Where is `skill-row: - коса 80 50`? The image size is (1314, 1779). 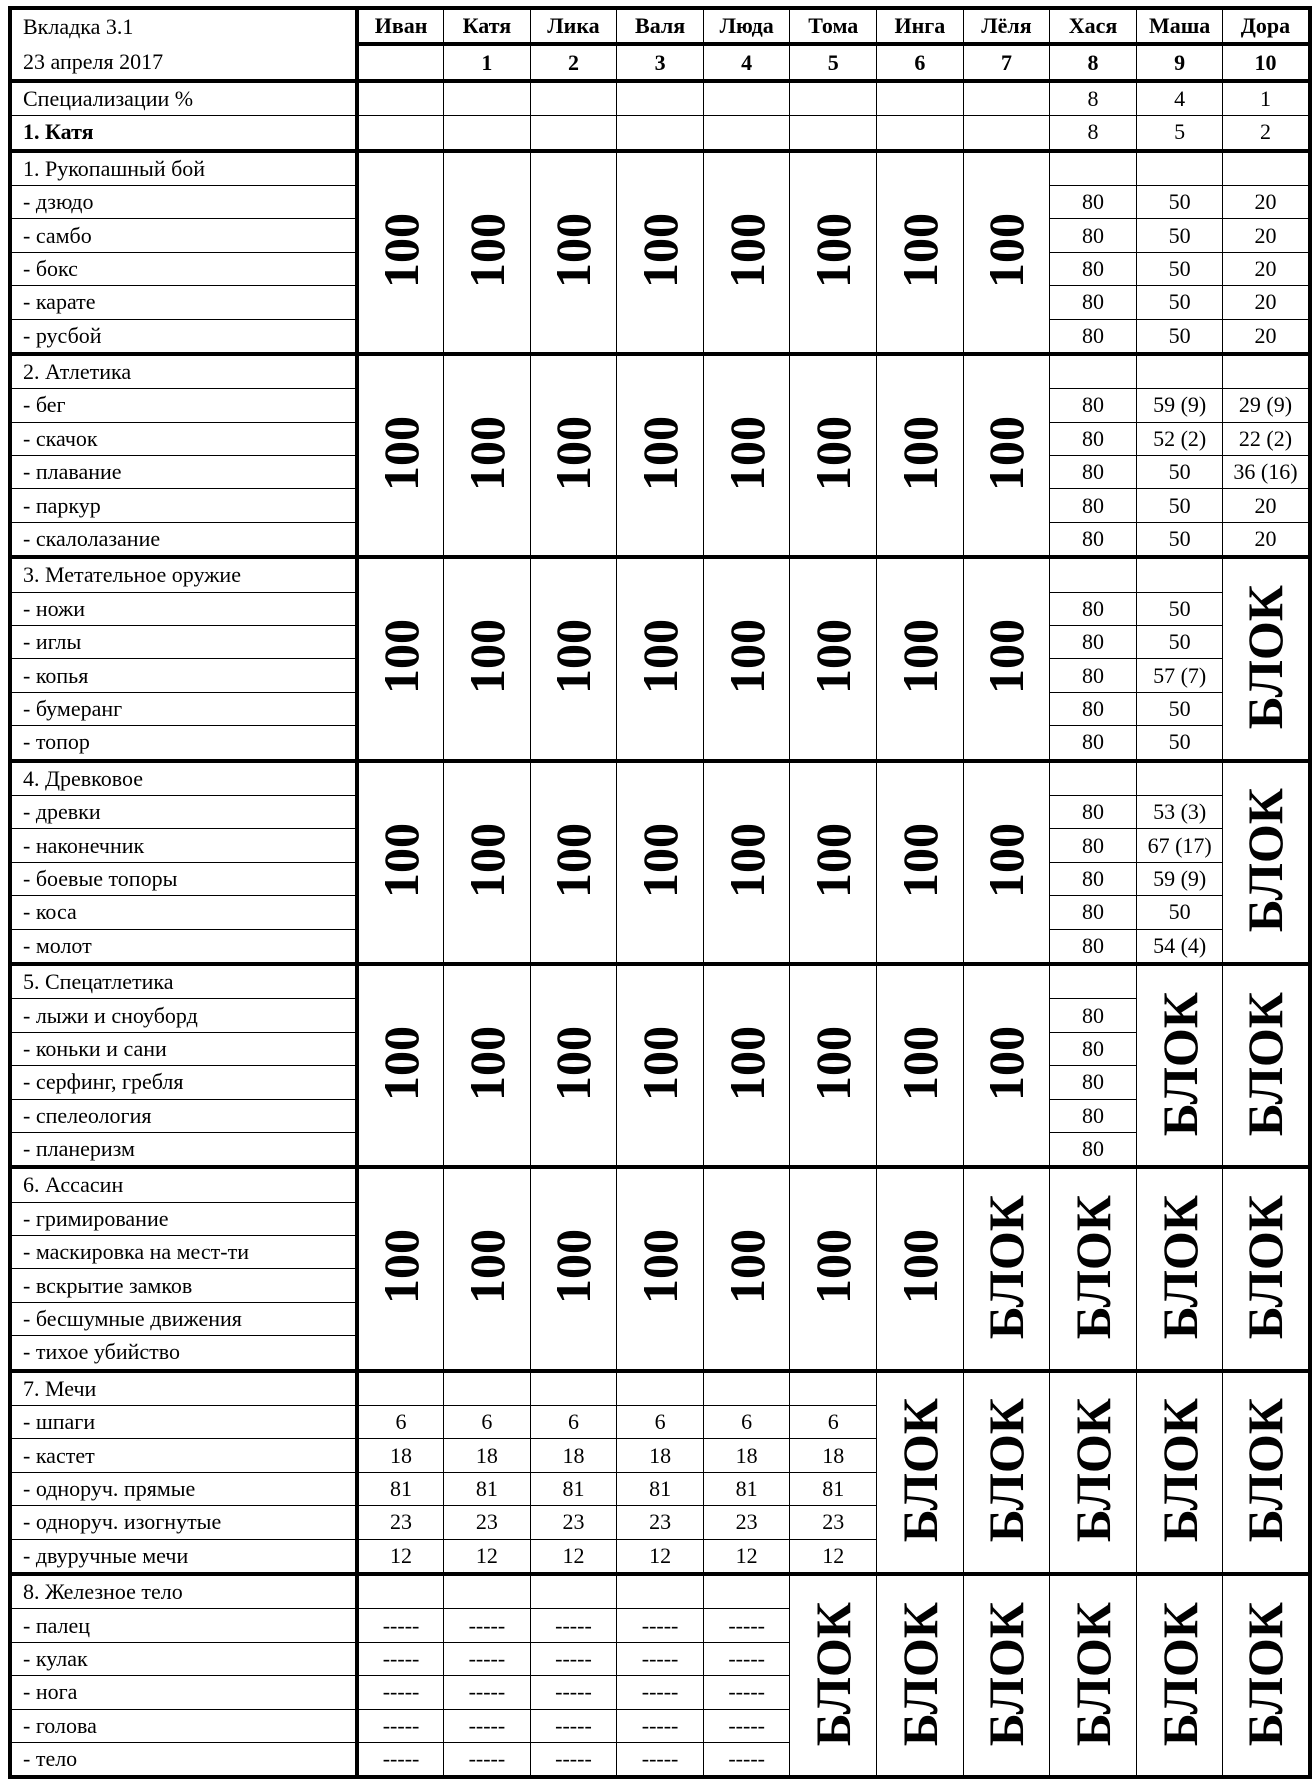
skill-row: - коса 80 50 is located at coordinates (659, 912).